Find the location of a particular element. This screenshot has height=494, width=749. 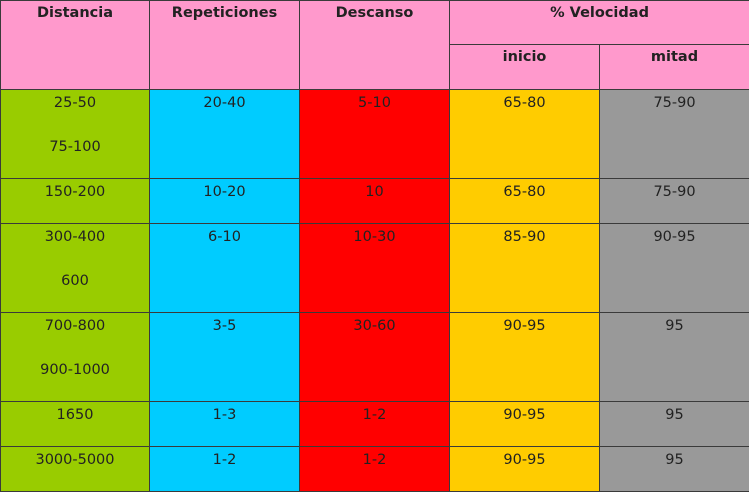

cell-repeticiones: 3-5 is located at coordinates (224, 357).